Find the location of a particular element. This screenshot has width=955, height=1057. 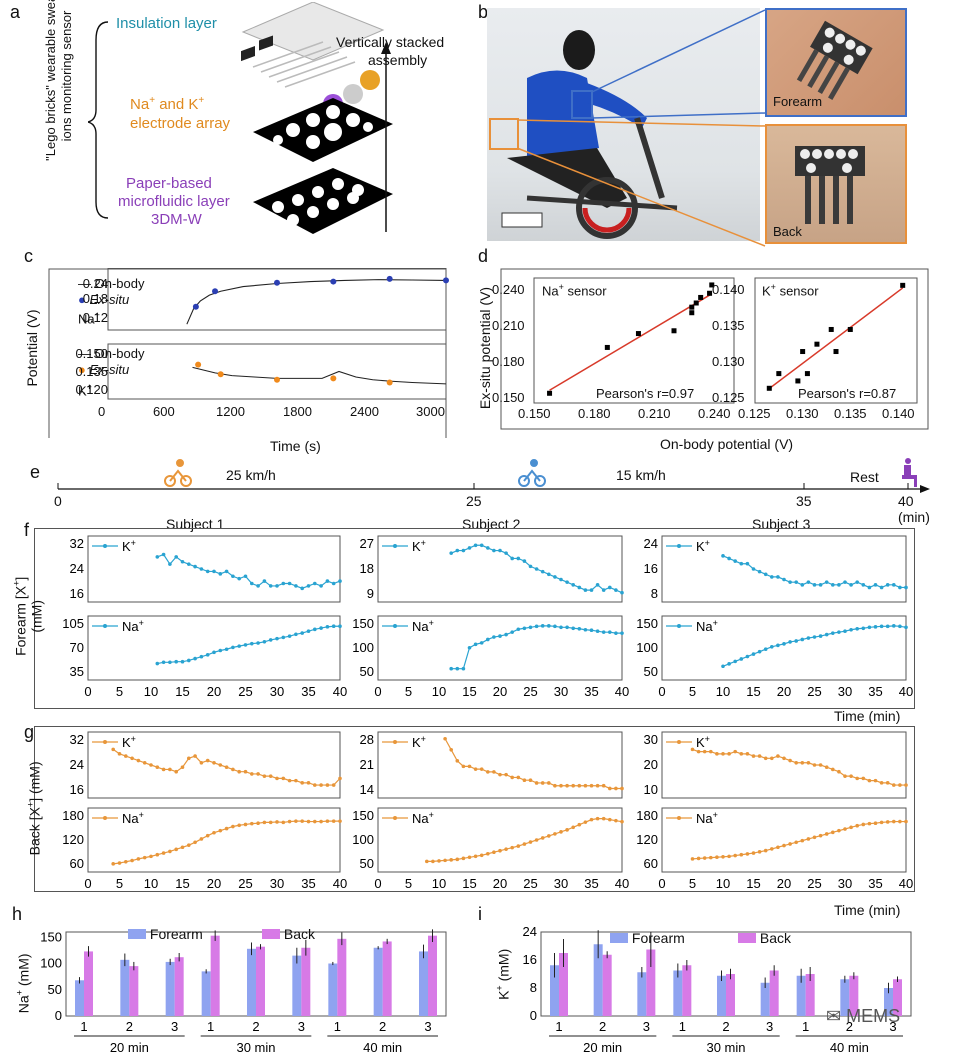

legend-marker is located at coordinates (679, 742).